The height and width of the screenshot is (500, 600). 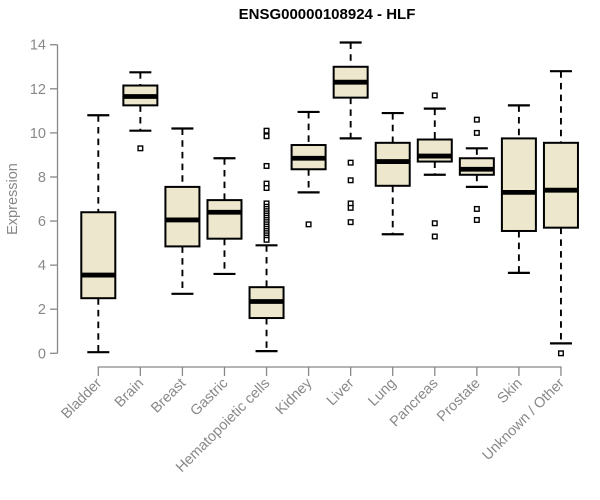 I want to click on y-tick-label: 2, so click(x=42, y=310).